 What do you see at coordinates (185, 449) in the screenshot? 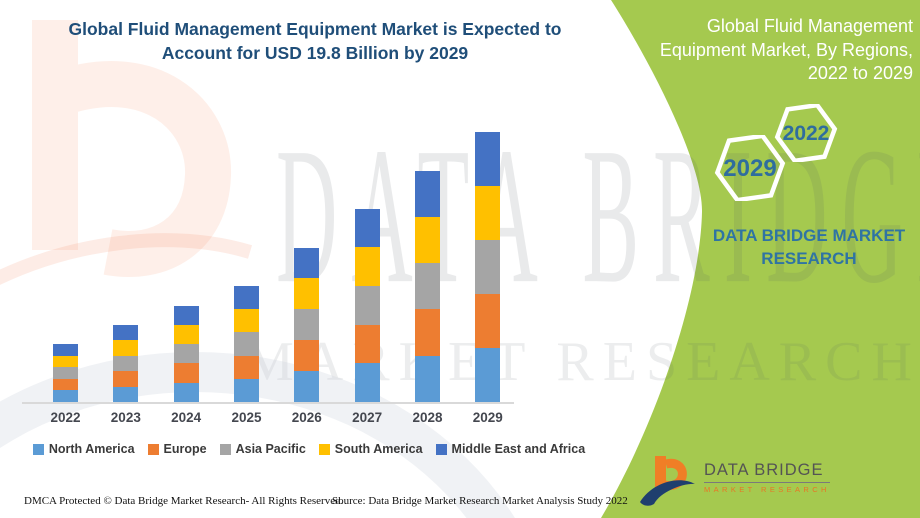
I see `legend-label: Europe` at bounding box center [185, 449].